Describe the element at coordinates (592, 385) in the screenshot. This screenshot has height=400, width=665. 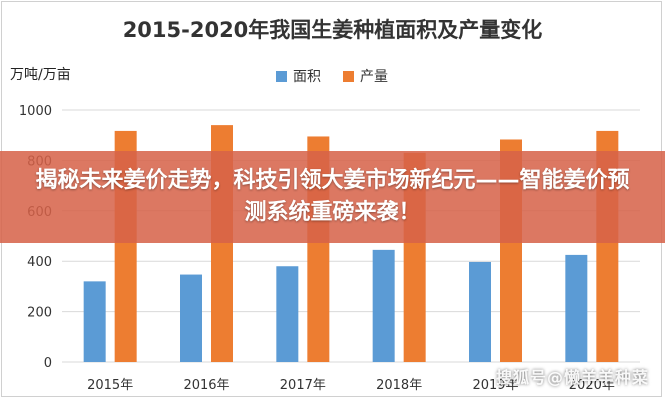
I see `x-tick-label: 2020年` at that location.